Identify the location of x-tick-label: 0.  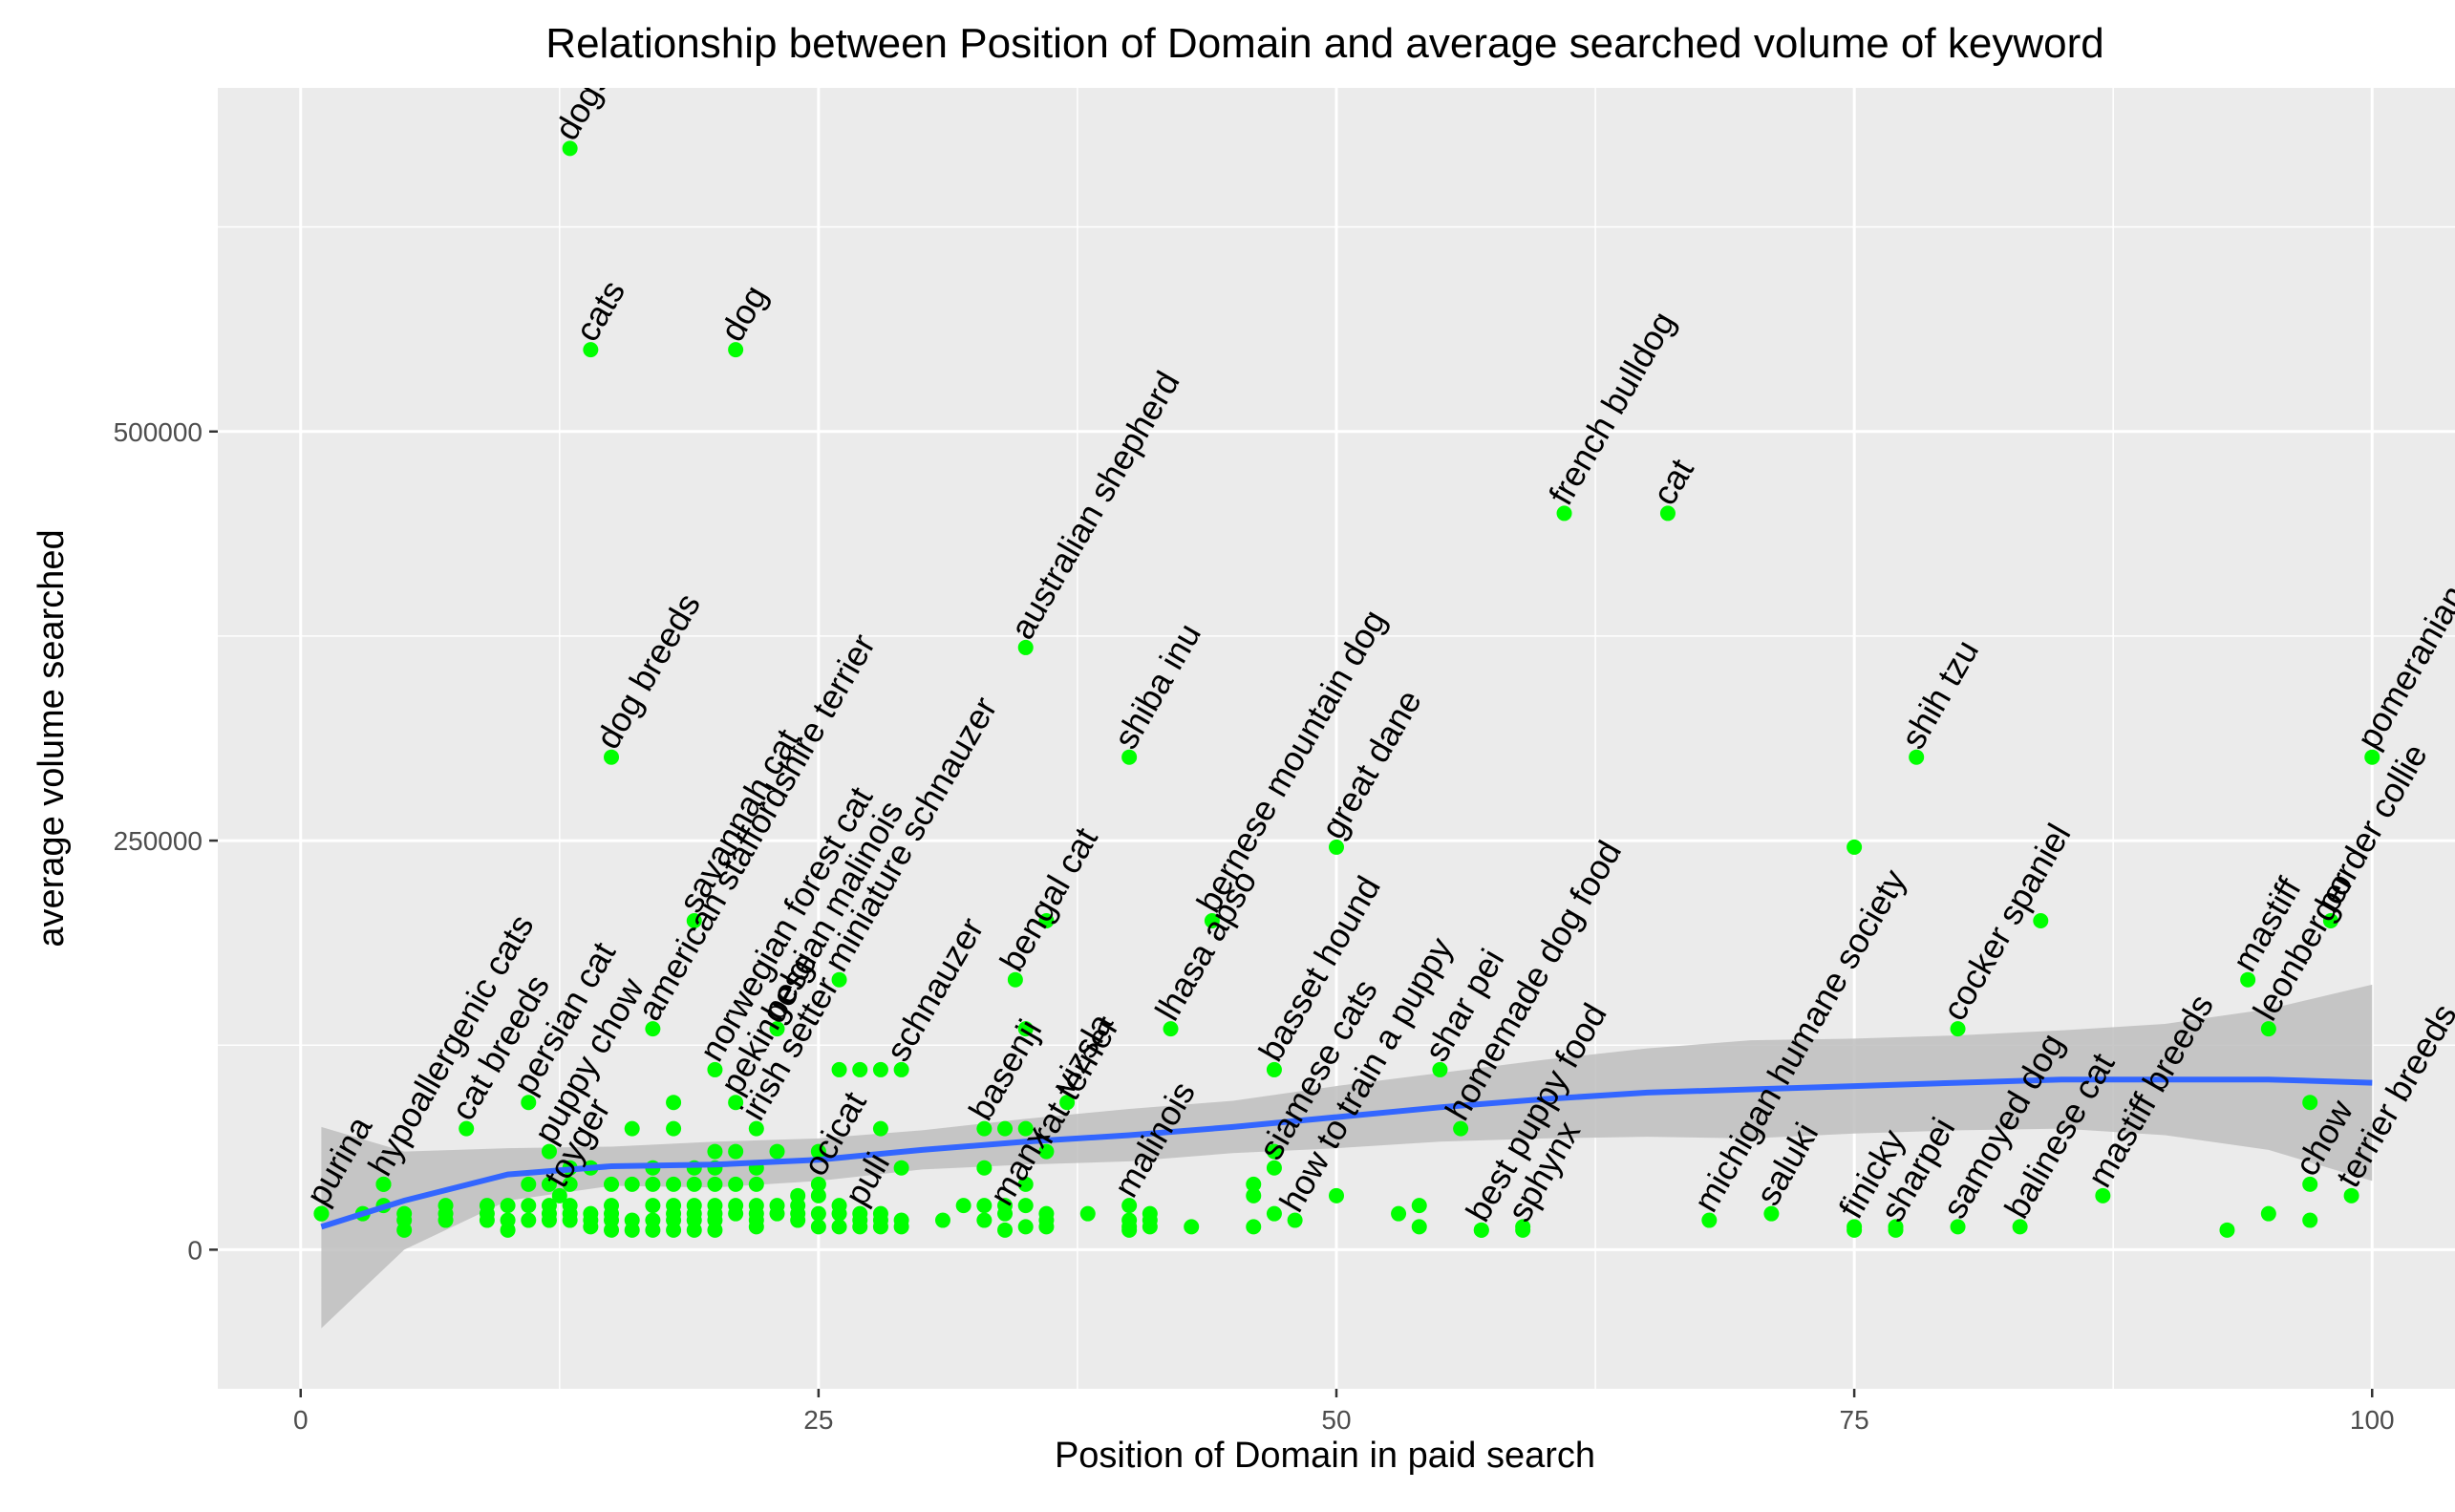
(301, 1420).